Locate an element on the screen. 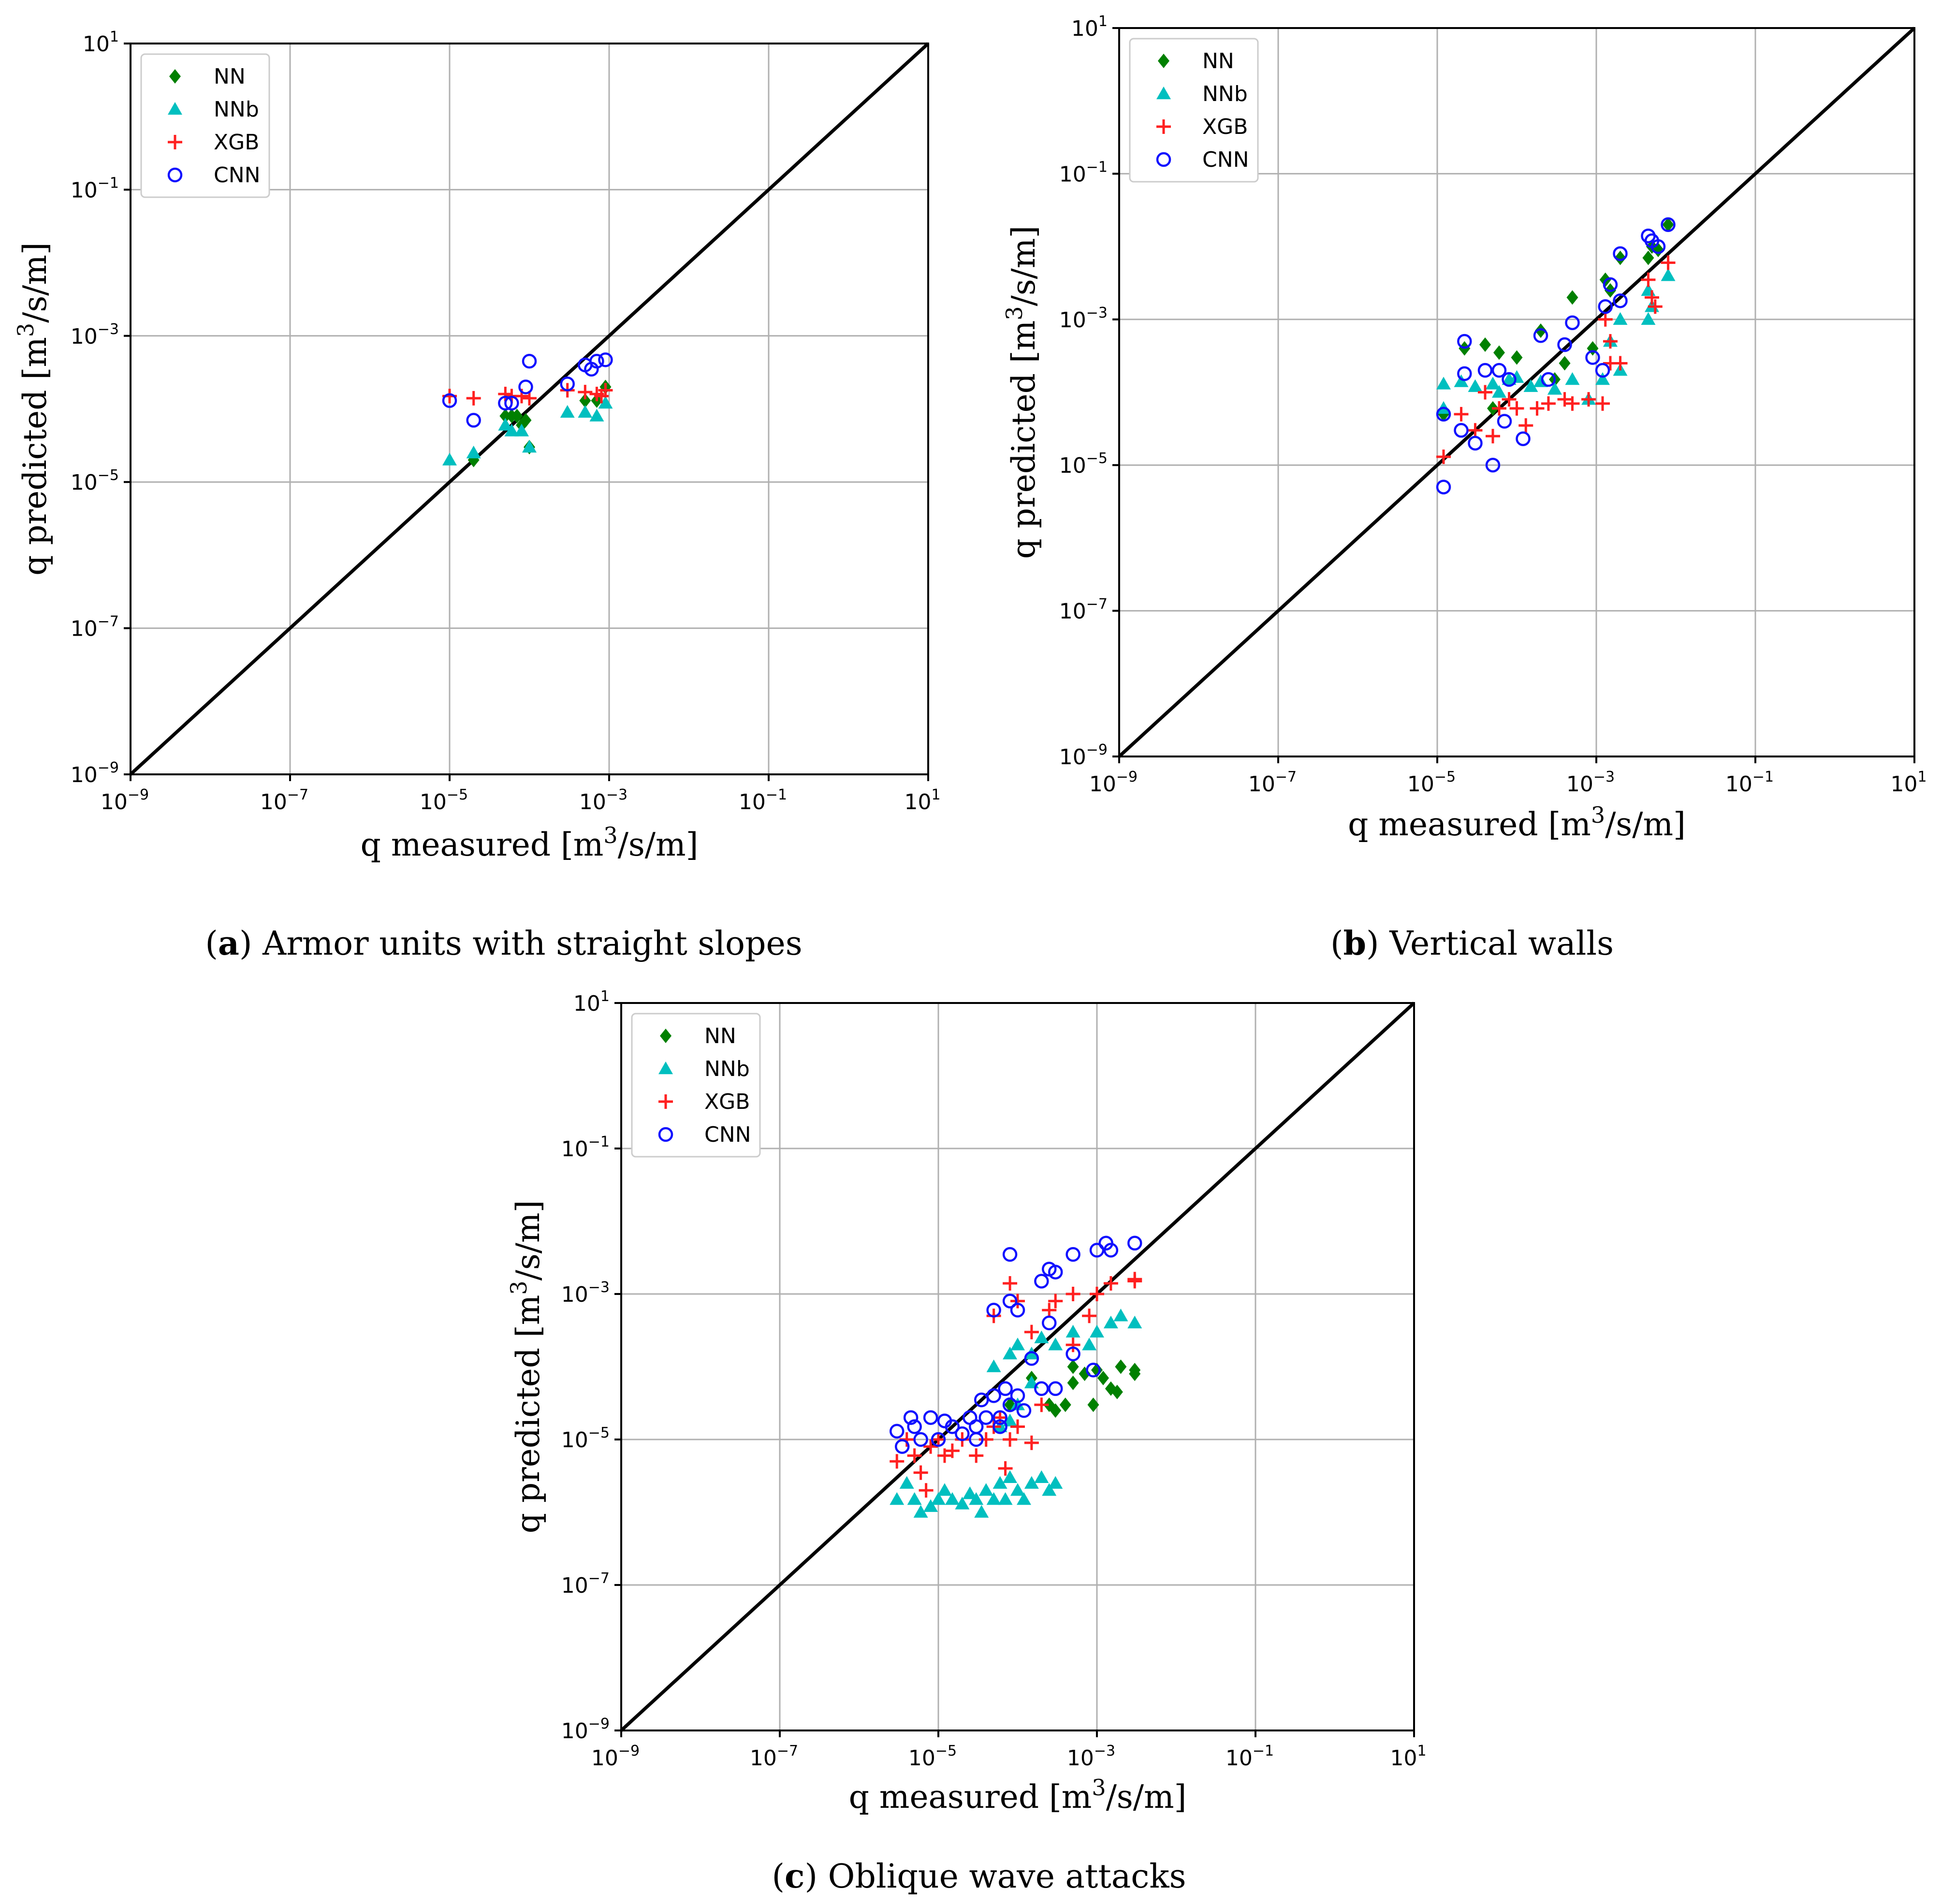 The image size is (1941, 1904). x-axis-label-part: q measured [m is located at coordinates (971, 1797).